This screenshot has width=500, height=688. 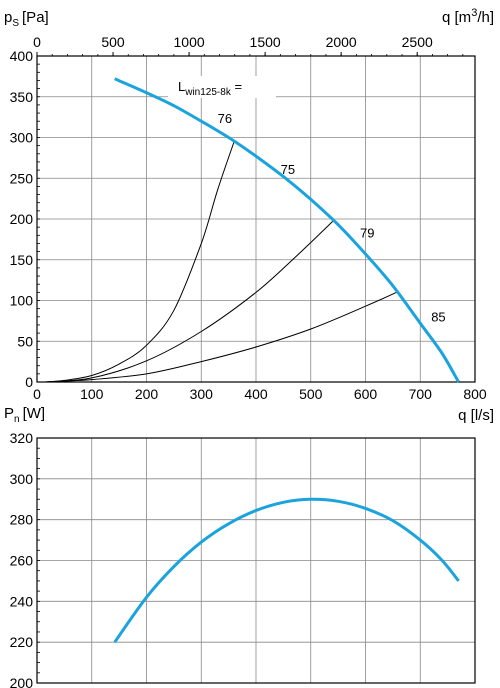 What do you see at coordinates (189, 42) in the screenshot?
I see `top-tick-label: 1000` at bounding box center [189, 42].